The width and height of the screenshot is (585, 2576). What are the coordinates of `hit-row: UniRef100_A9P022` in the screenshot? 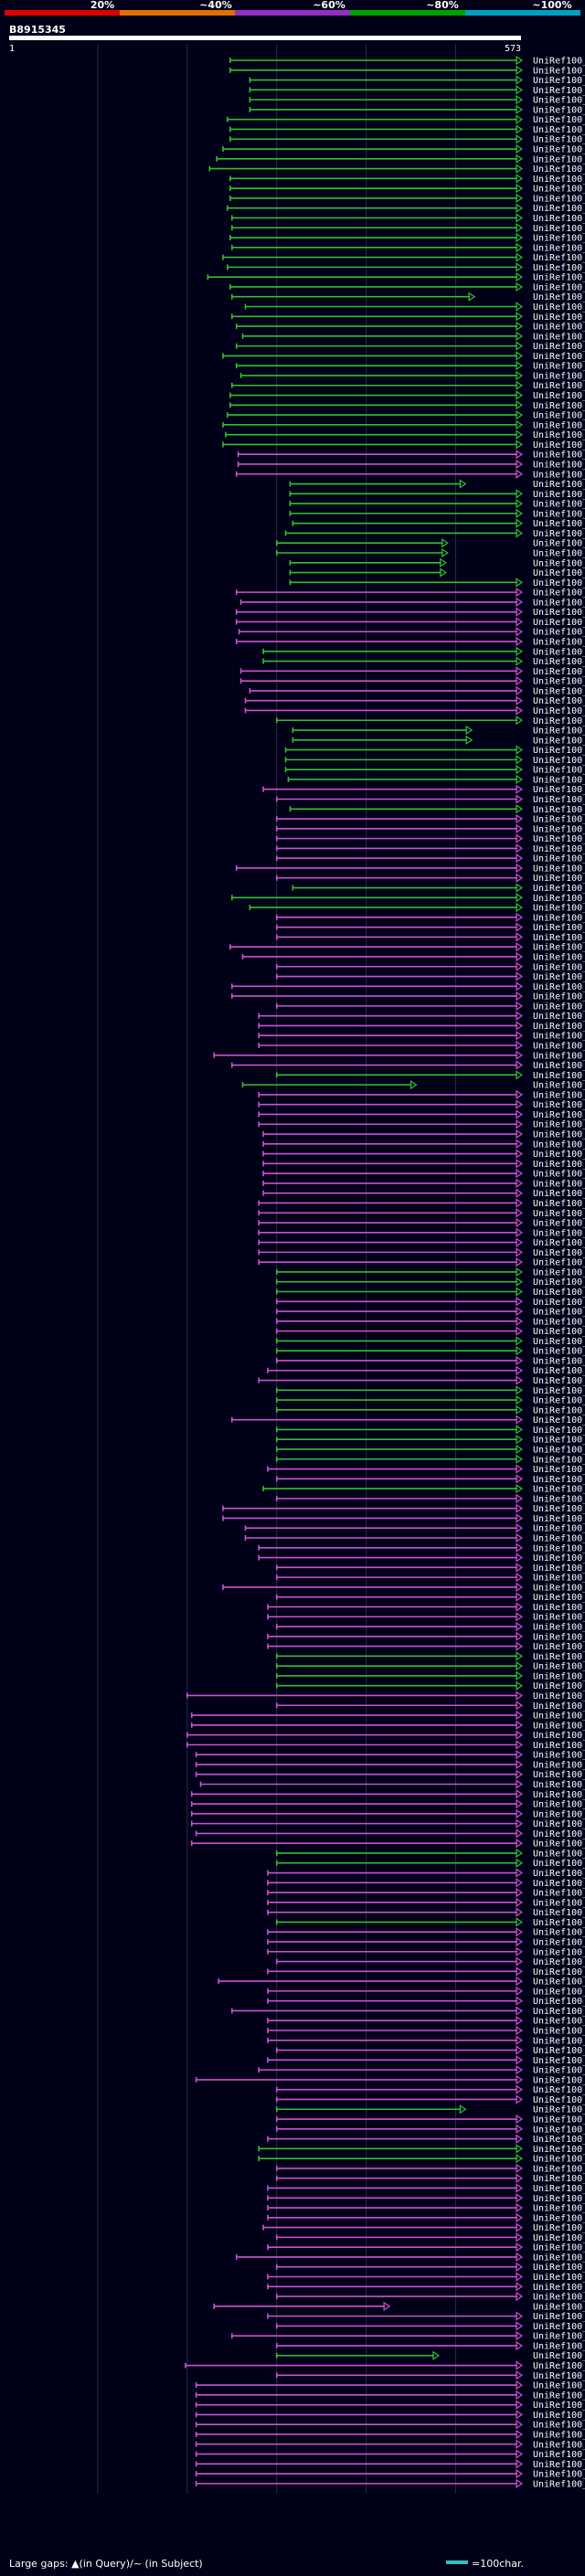 It's located at (426, 2188).